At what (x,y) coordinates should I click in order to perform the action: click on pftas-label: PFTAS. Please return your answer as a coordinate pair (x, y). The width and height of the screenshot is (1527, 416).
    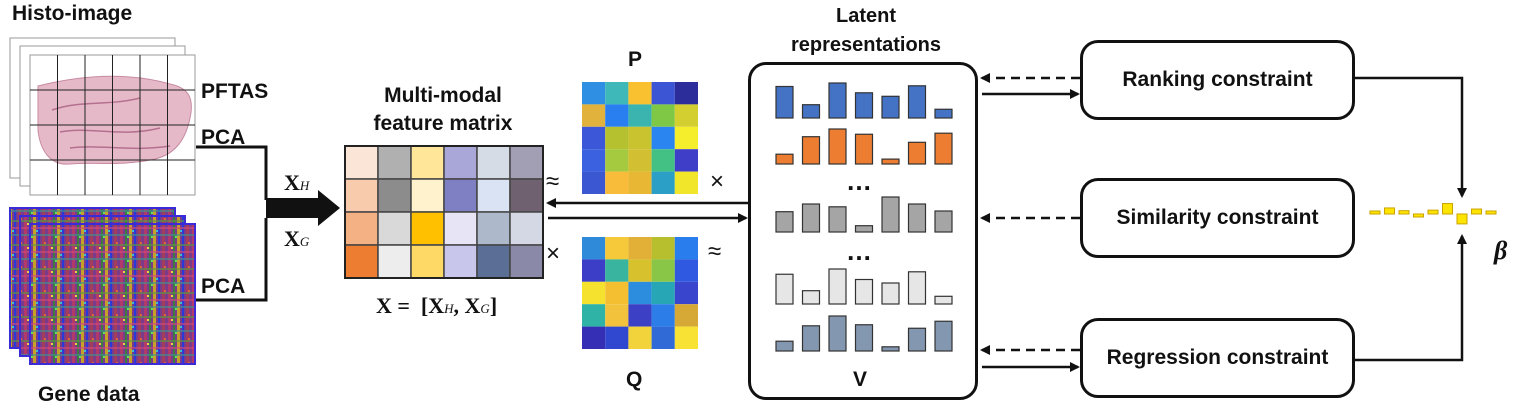
    Looking at the image, I should click on (235, 91).